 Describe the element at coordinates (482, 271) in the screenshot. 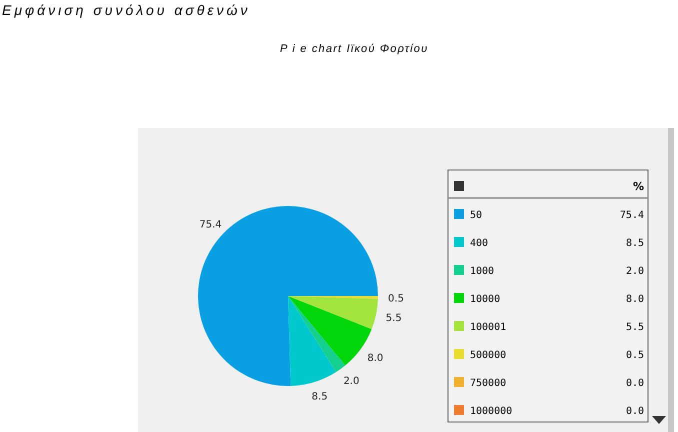

I see `legend-label: 1000` at that location.